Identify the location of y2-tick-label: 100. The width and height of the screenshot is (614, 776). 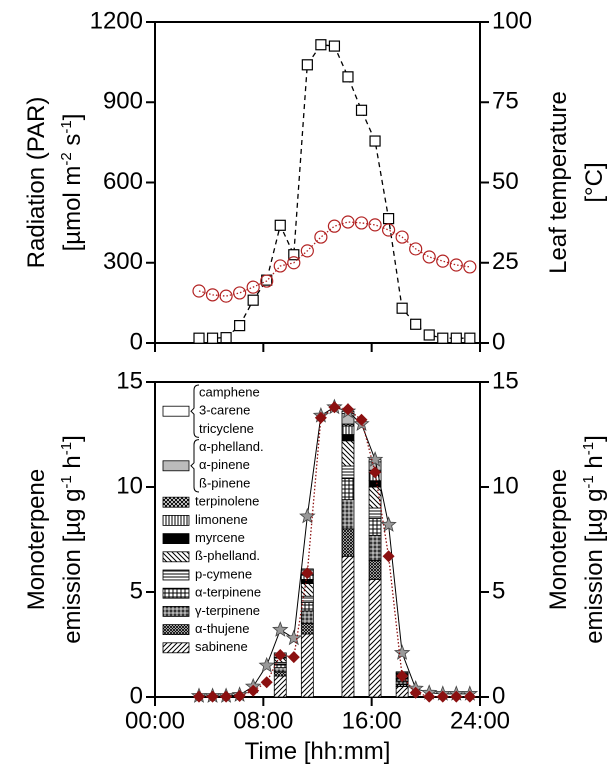
(512, 20).